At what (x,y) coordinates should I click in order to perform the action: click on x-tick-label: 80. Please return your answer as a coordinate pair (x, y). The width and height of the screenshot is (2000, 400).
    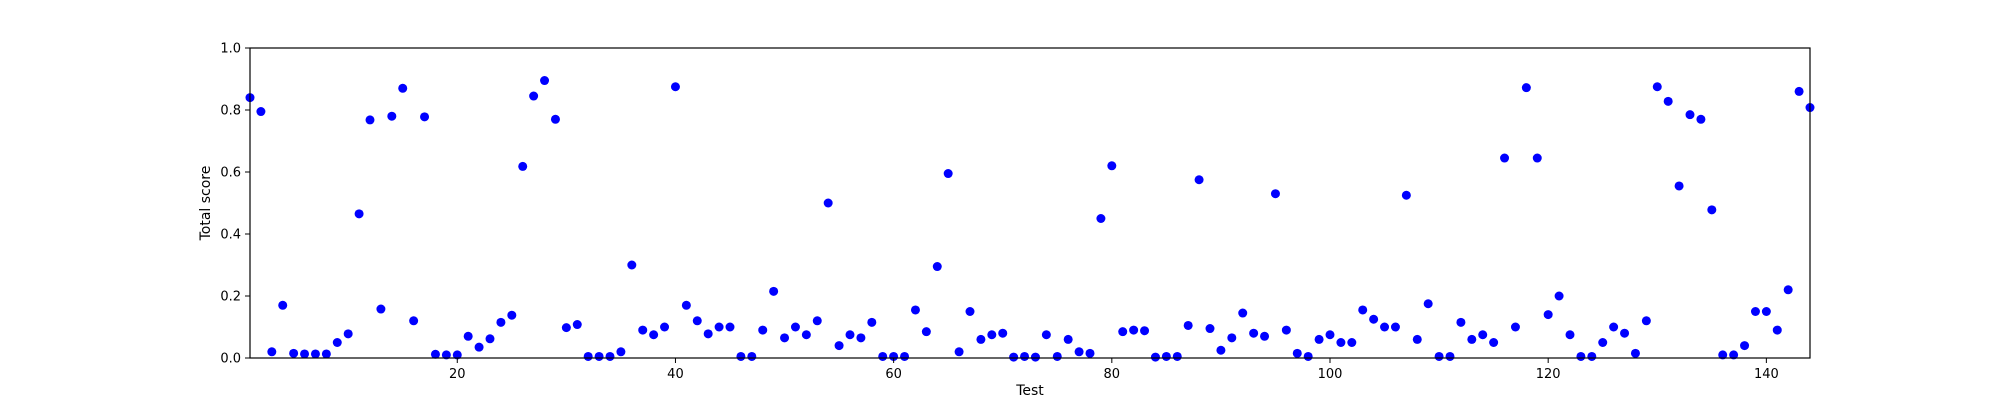
    Looking at the image, I should click on (1112, 374).